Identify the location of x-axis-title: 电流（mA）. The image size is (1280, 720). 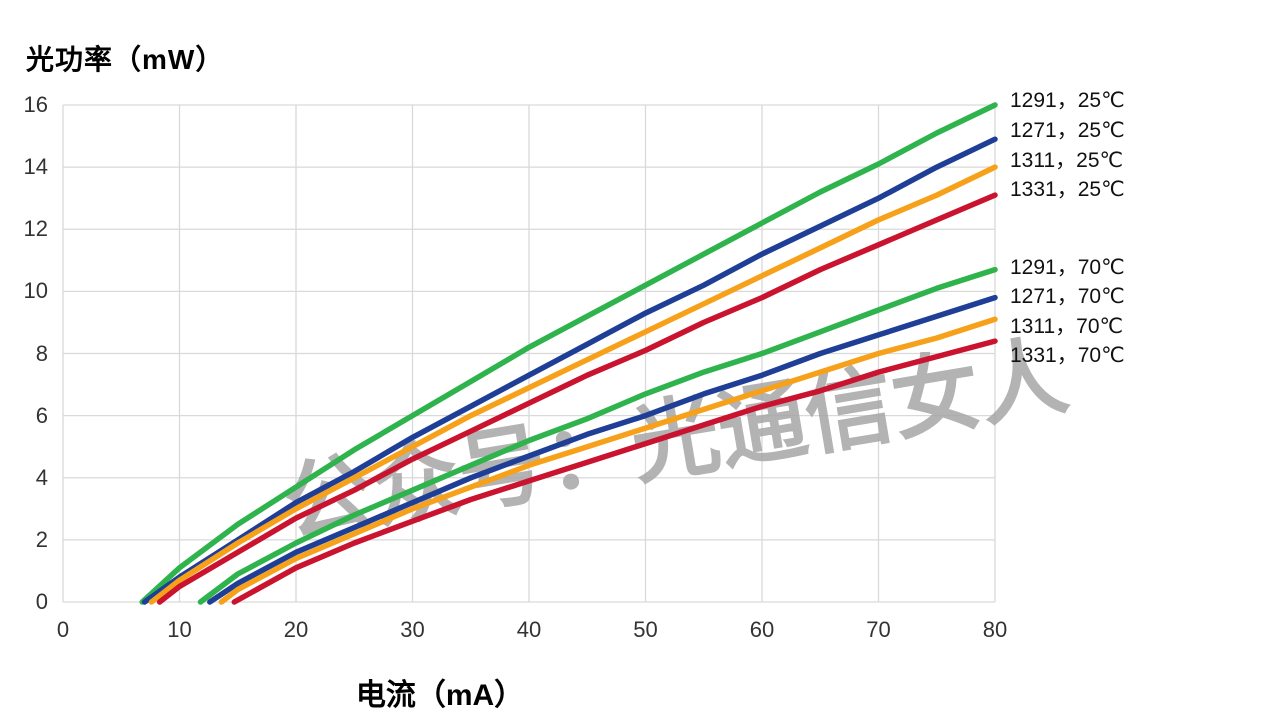
(440, 695).